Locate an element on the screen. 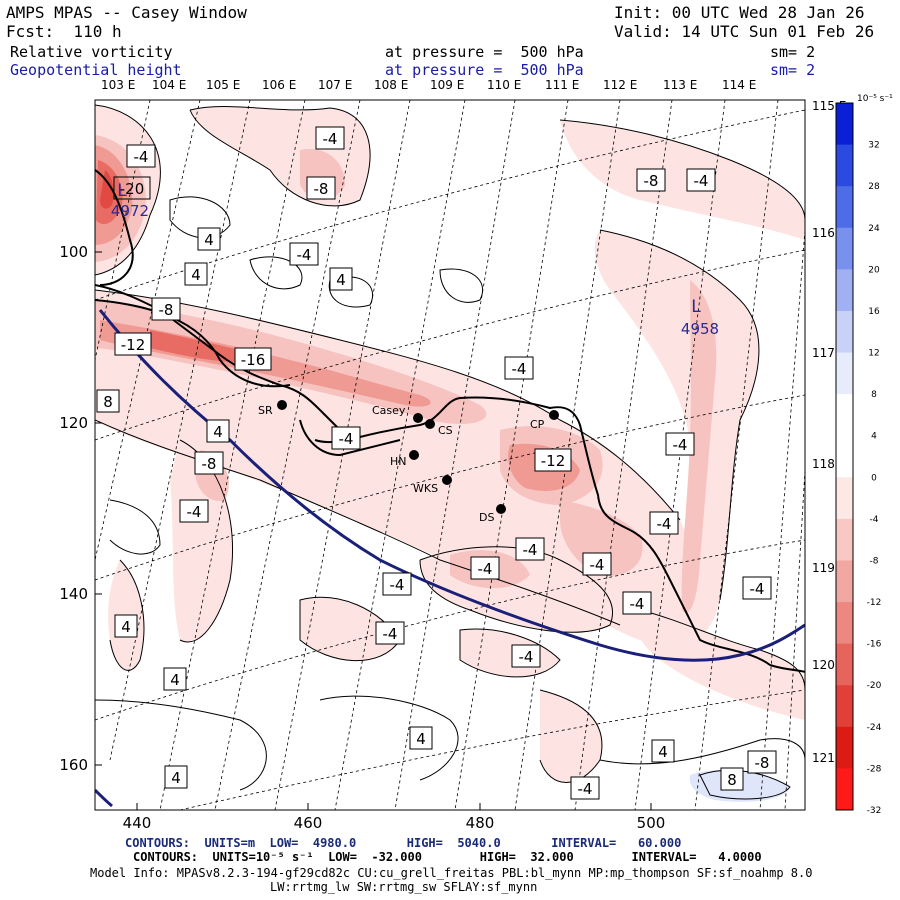  model-title: AMPS MPAS -- Casey Window is located at coordinates (126, 12).